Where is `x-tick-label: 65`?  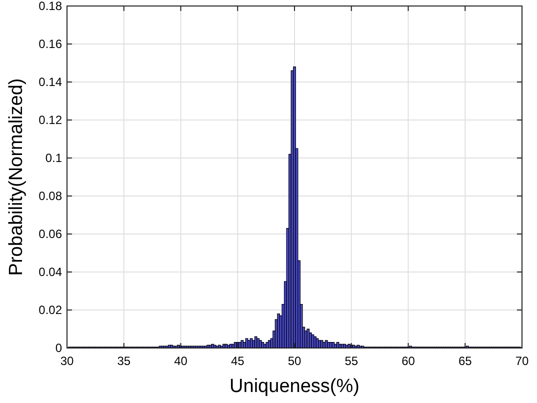
x-tick-label: 65 is located at coordinates (465, 361).